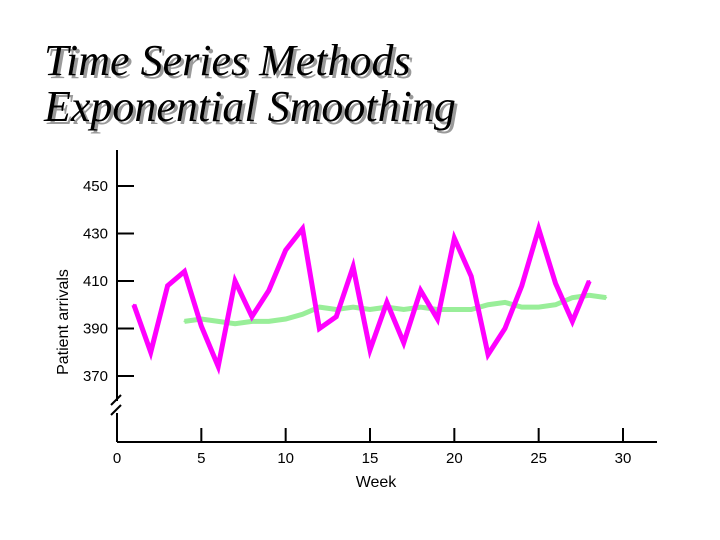  Describe the element at coordinates (623, 458) in the screenshot. I see `x-tick-label: 30` at that location.